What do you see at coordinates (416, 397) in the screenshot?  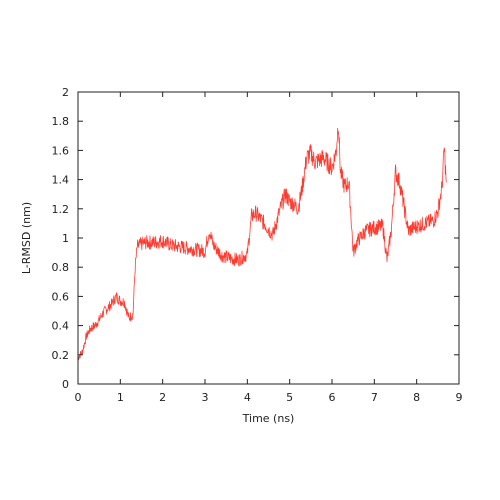 I see `x-tick-label: 8` at bounding box center [416, 397].